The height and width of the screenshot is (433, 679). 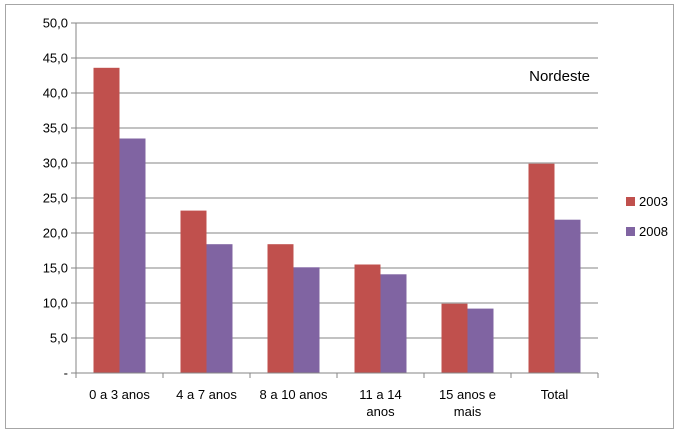 I want to click on region-annotation: Nordeste, so click(x=559, y=76).